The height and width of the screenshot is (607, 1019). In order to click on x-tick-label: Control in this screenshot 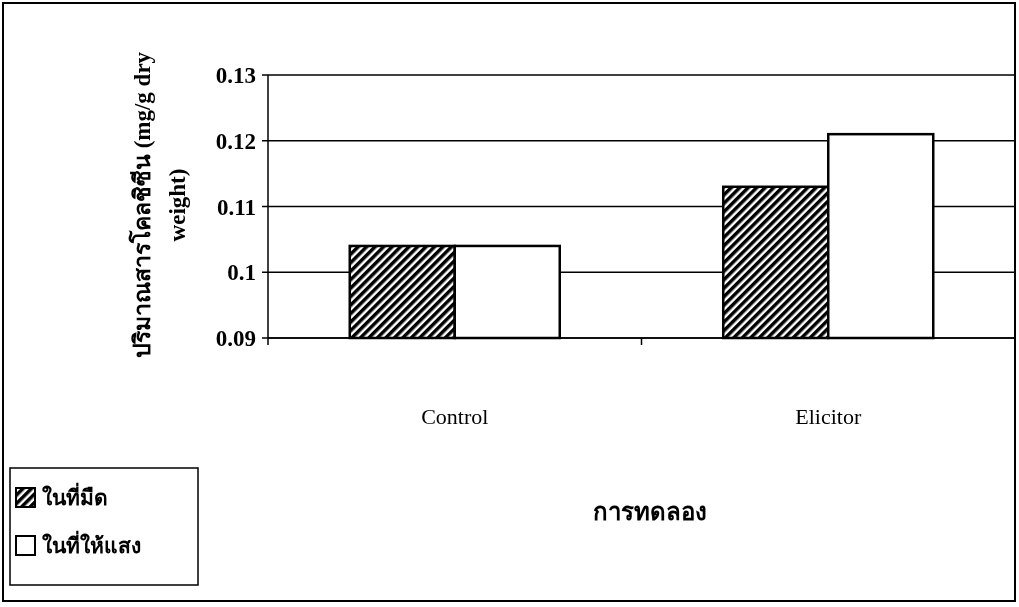, I will do `click(455, 416)`.